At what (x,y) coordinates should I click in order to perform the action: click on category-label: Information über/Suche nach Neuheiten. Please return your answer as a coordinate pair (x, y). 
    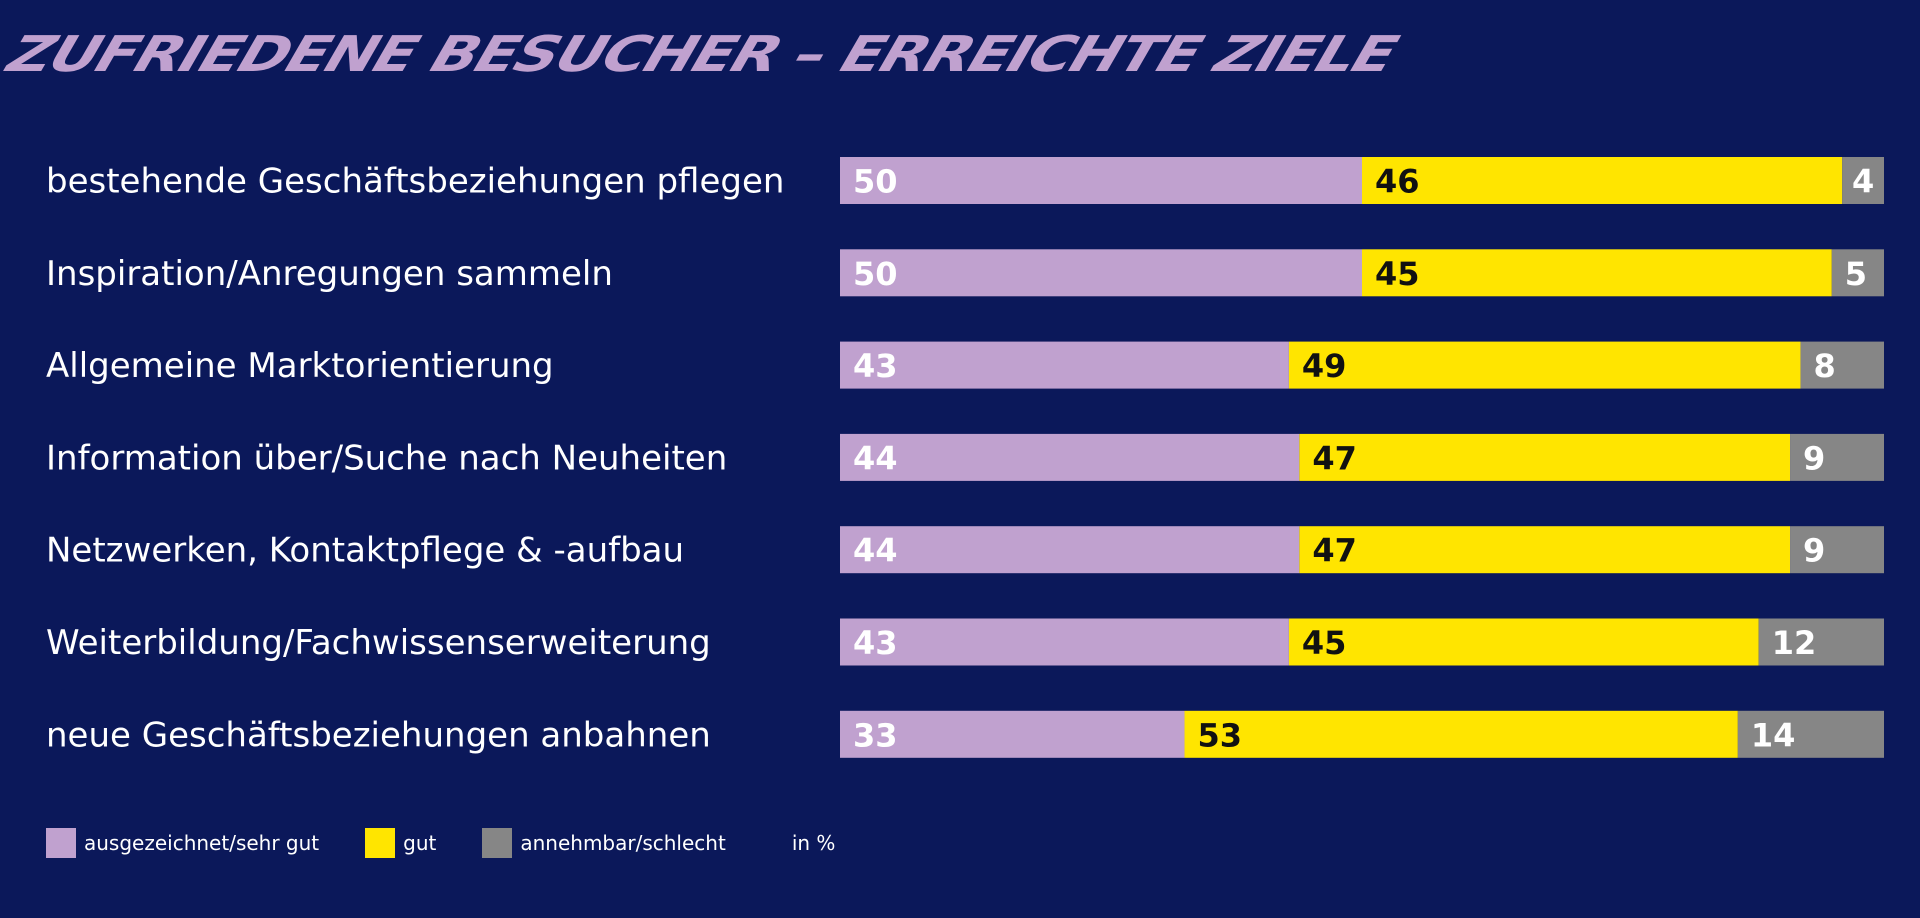
    Looking at the image, I should click on (386, 458).